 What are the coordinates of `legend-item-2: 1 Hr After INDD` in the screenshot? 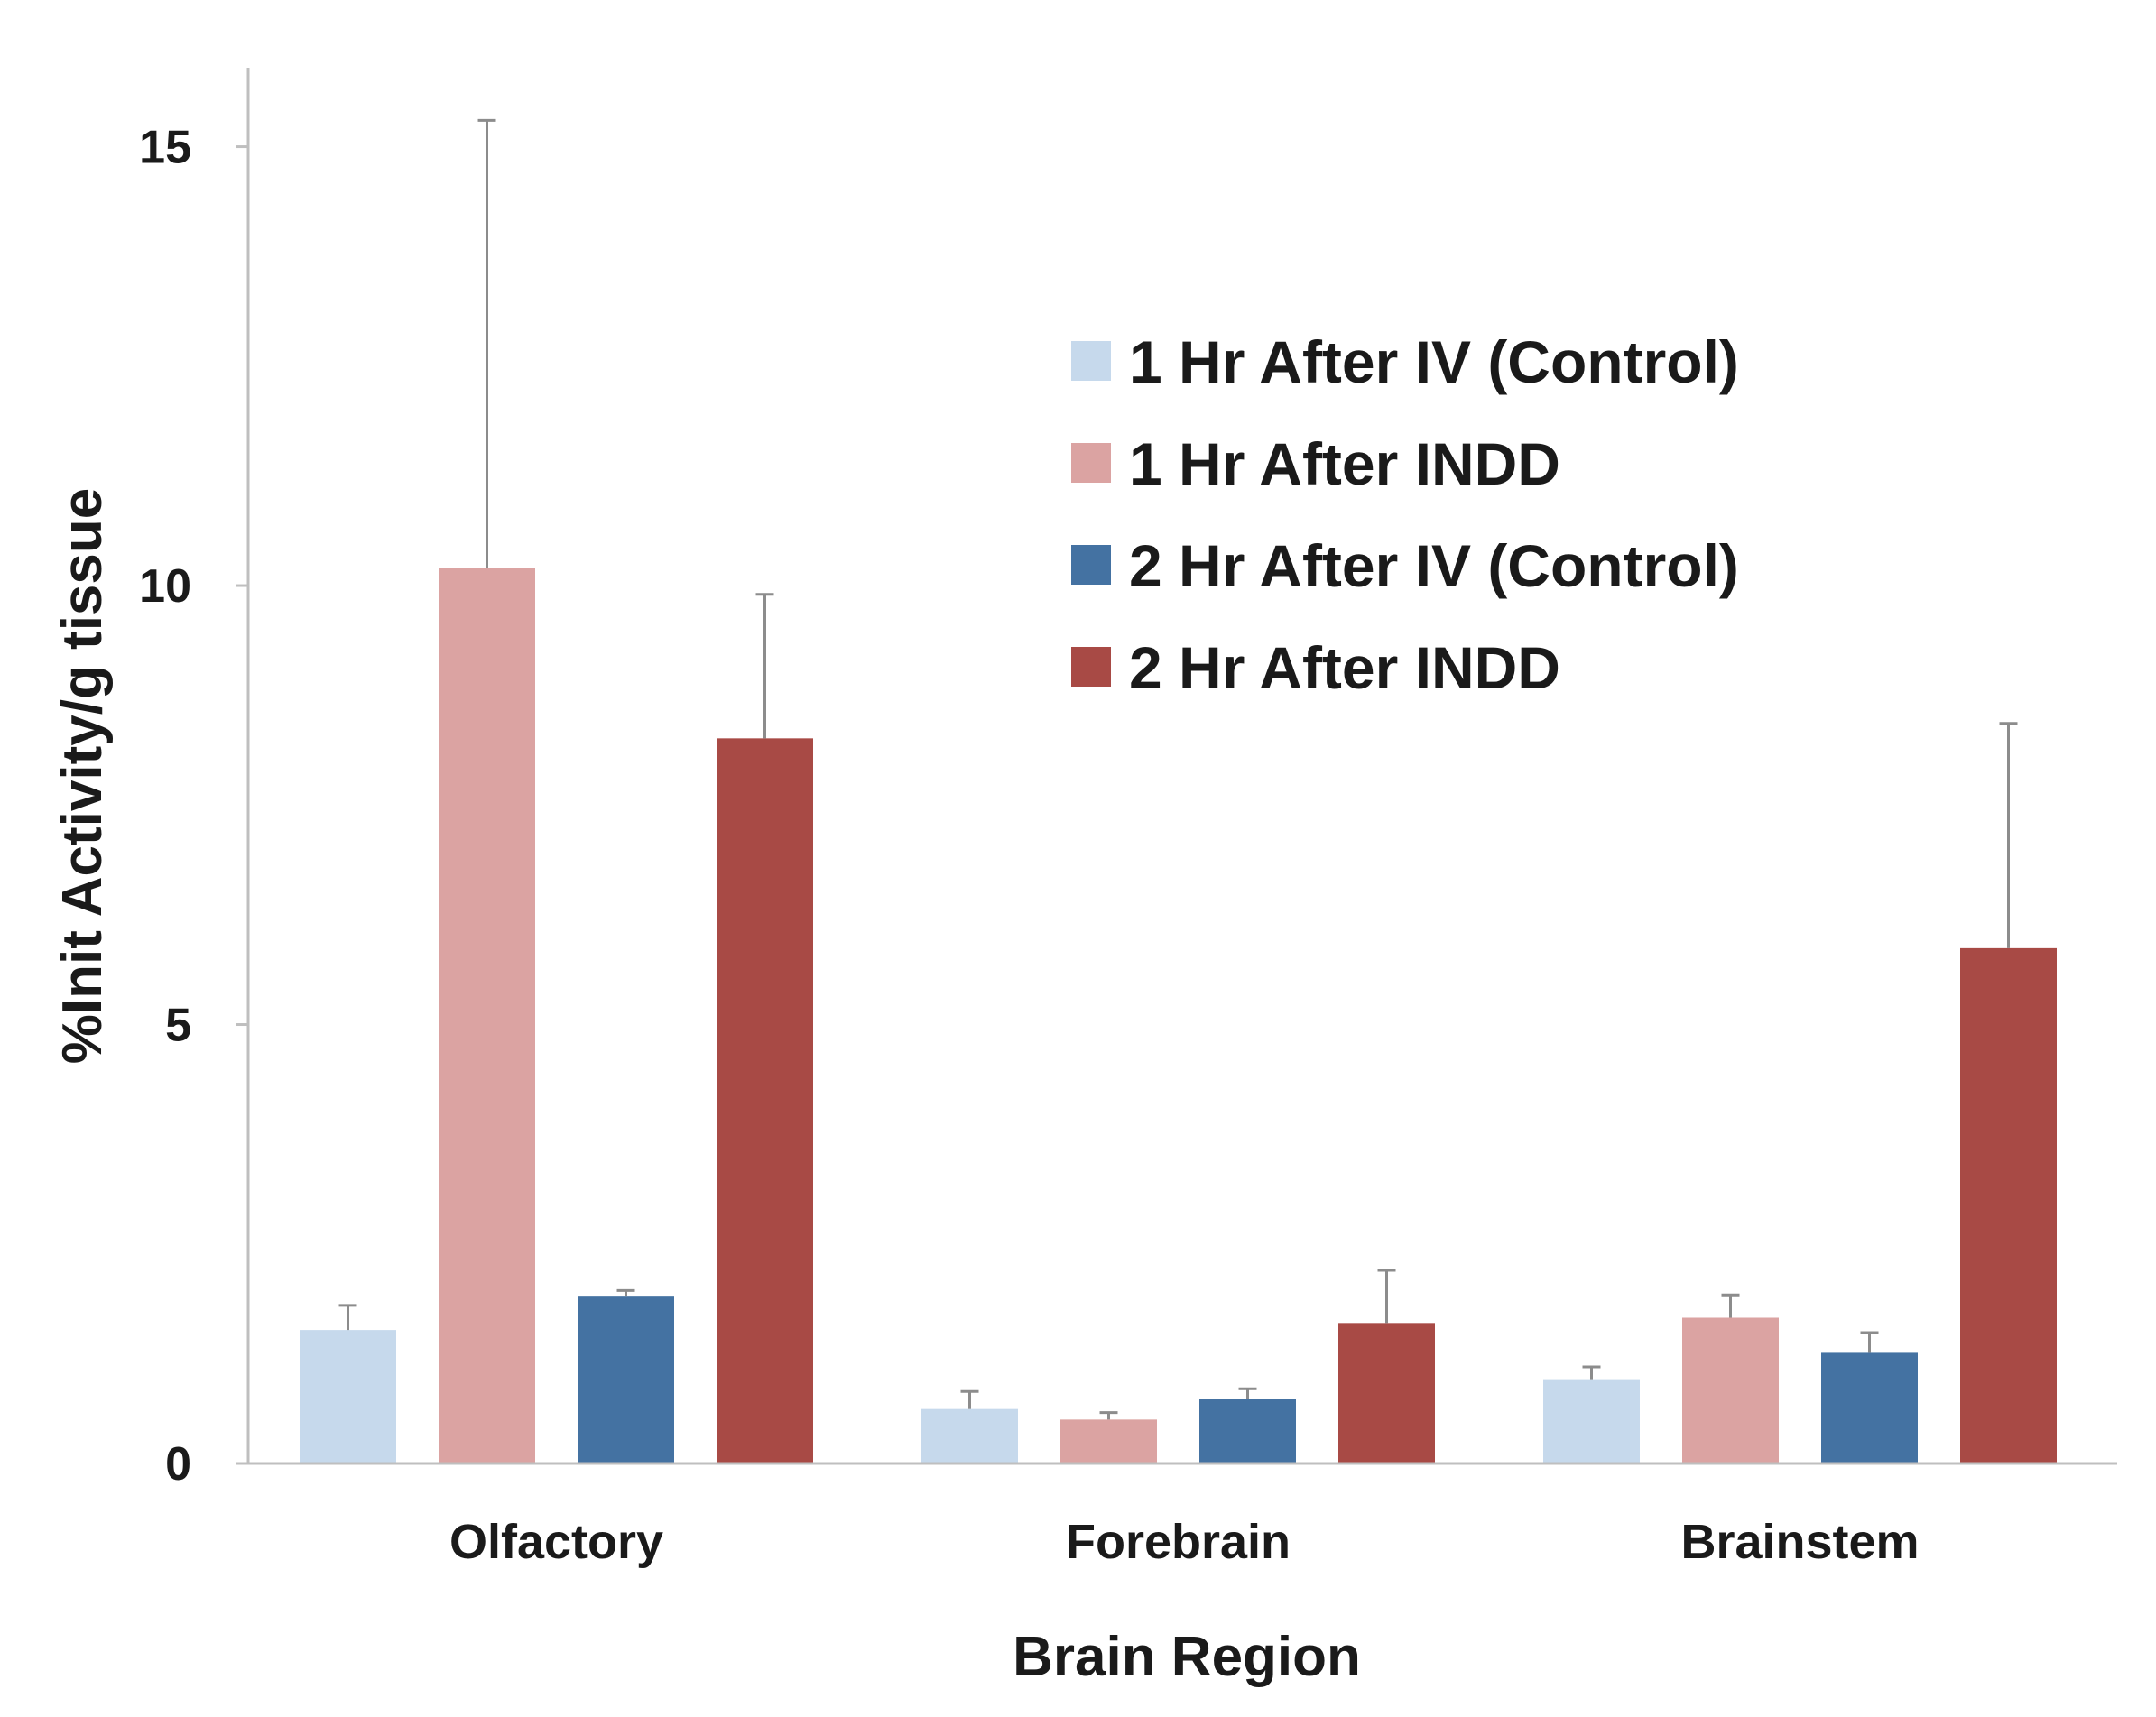 It's located at (1315, 464).